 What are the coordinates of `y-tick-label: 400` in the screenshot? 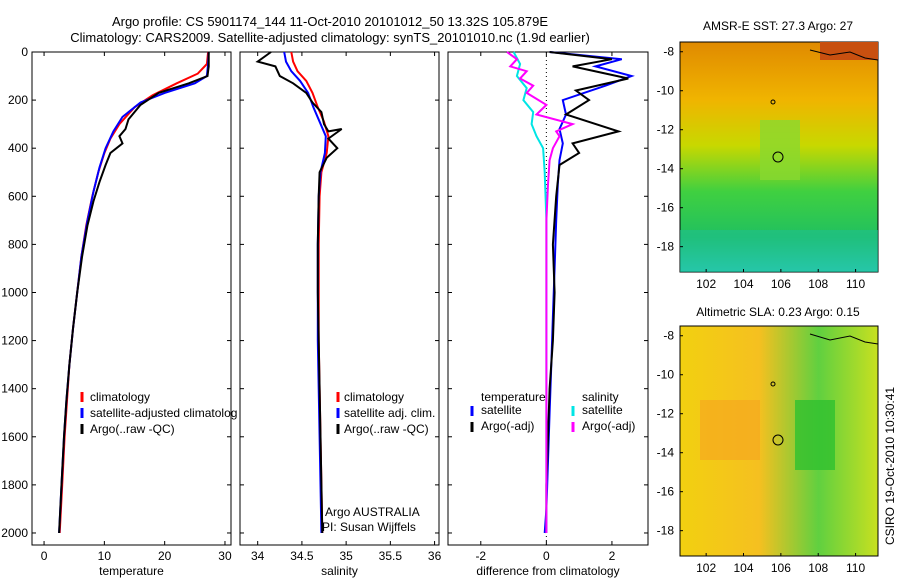 It's located at (18, 148).